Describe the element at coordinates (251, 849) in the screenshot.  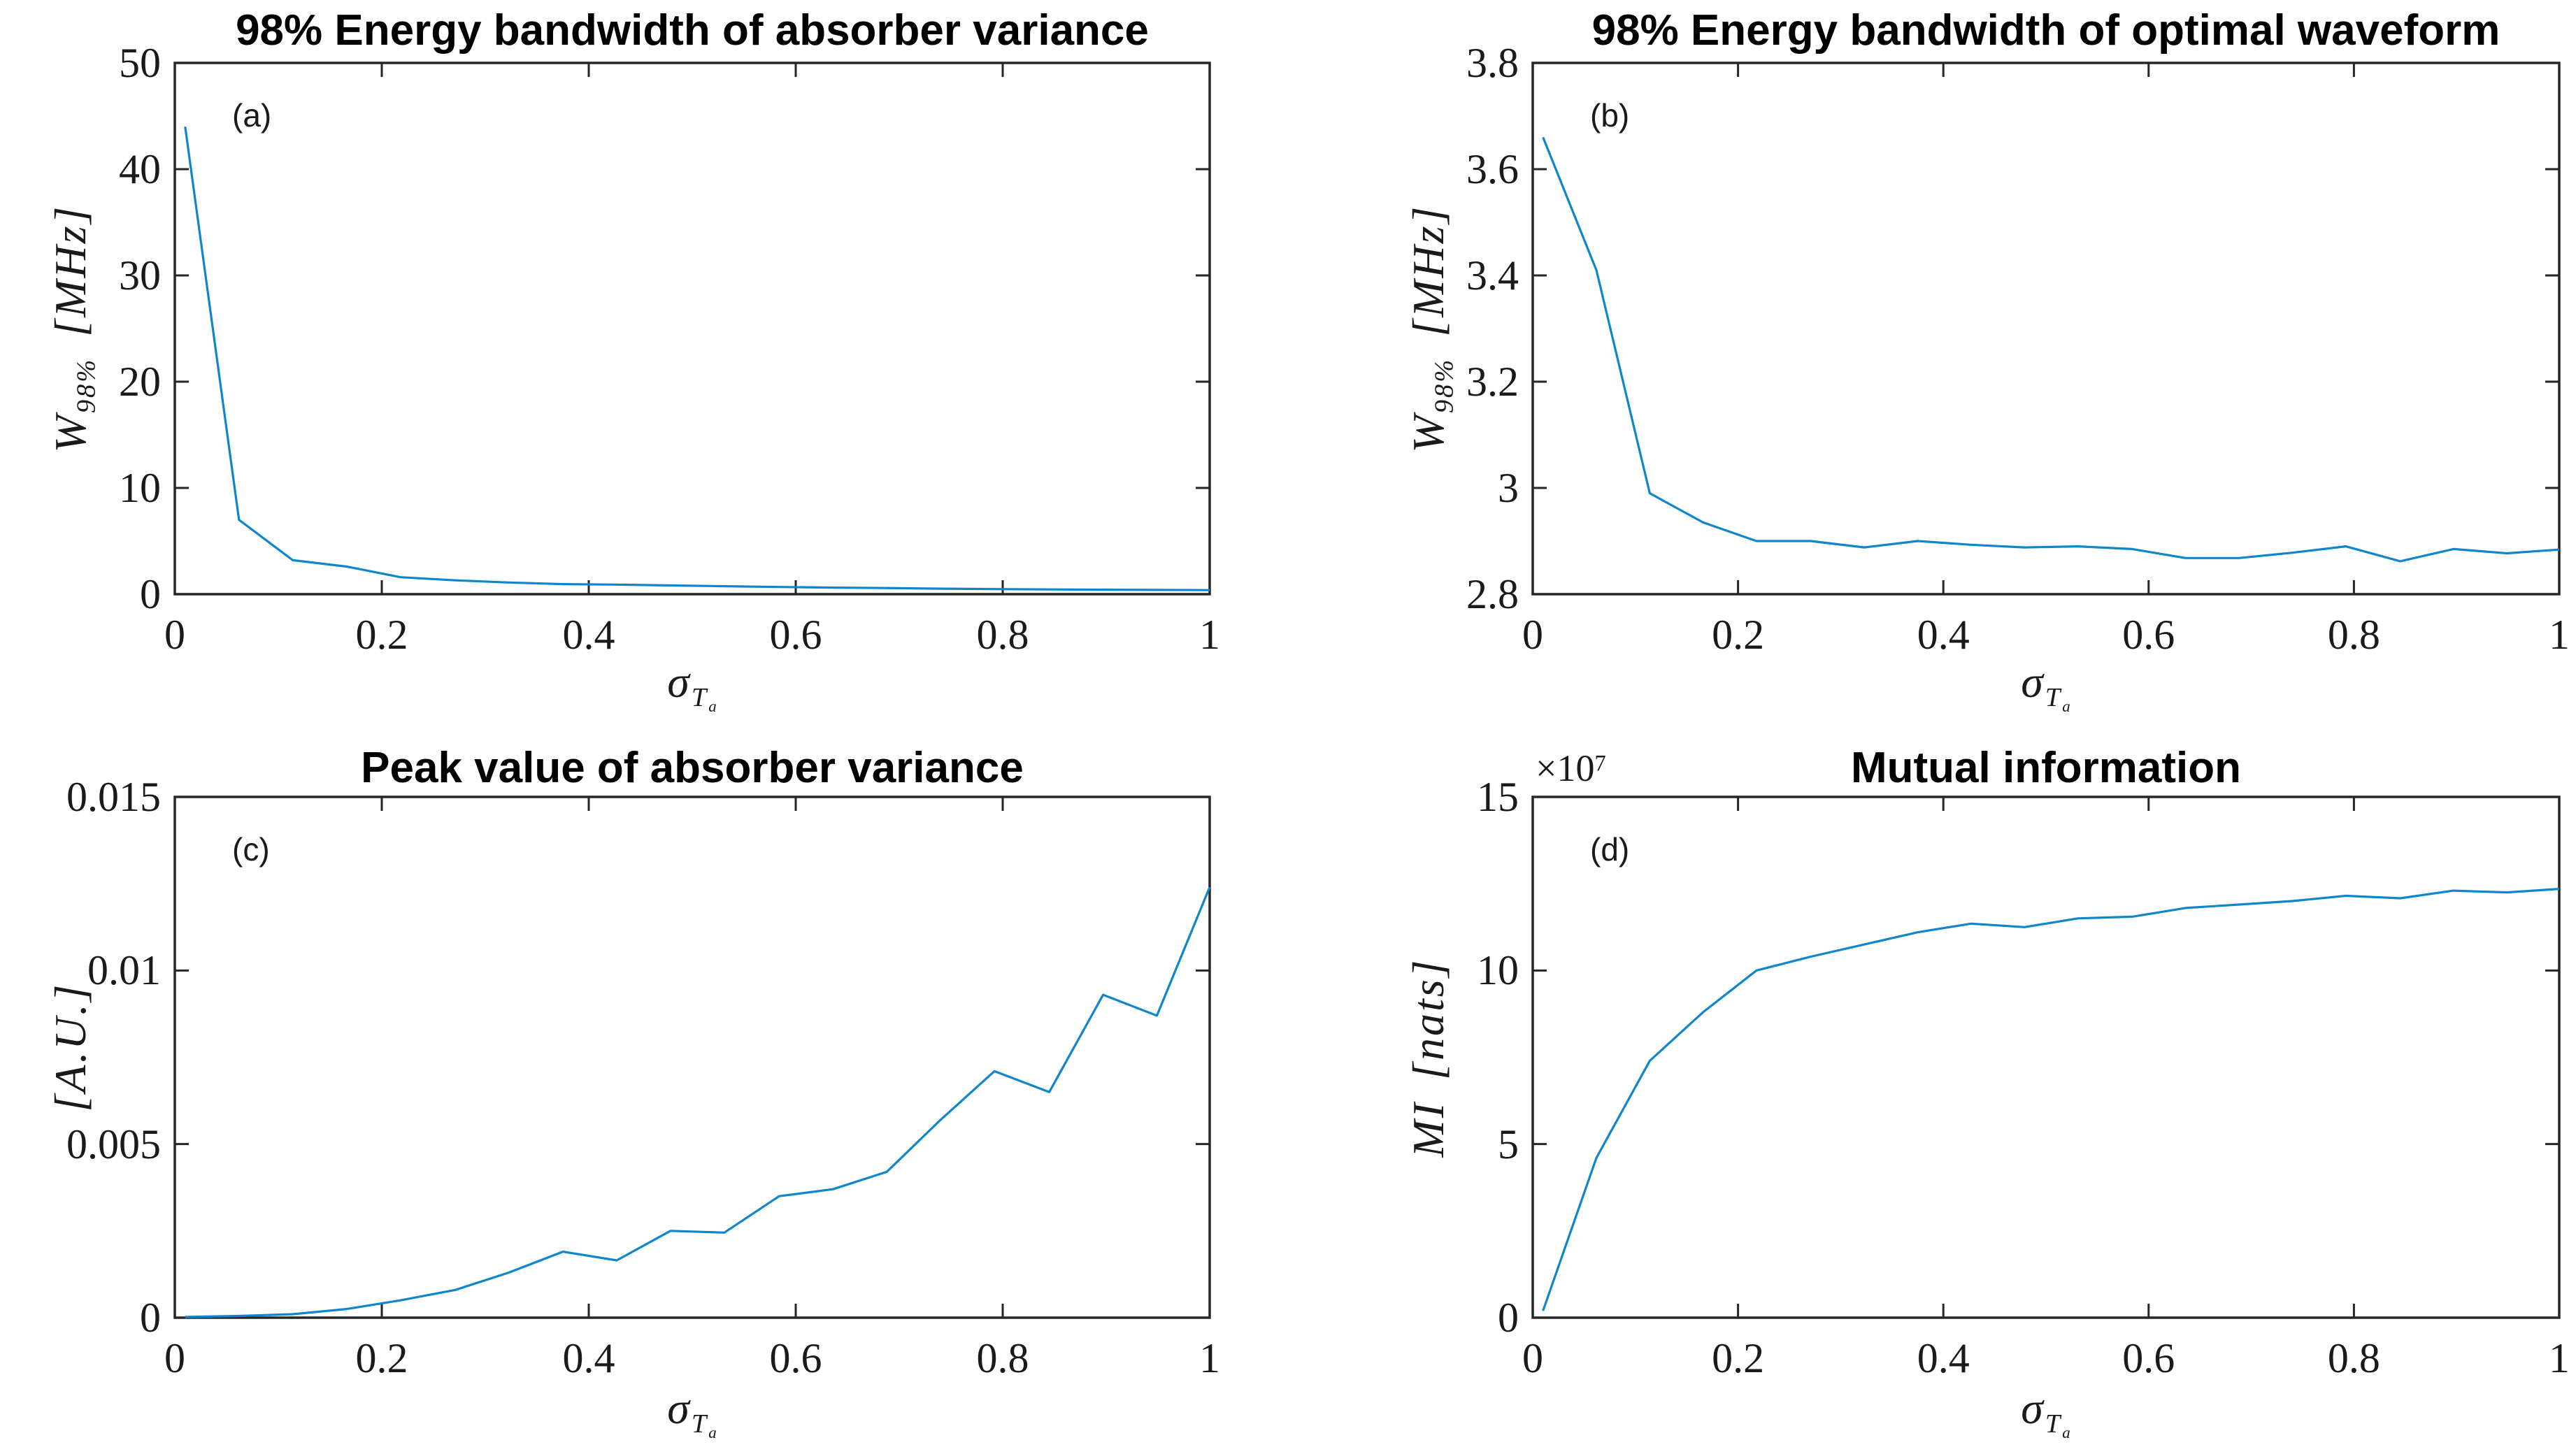
I see `panel-letter: (c)` at that location.